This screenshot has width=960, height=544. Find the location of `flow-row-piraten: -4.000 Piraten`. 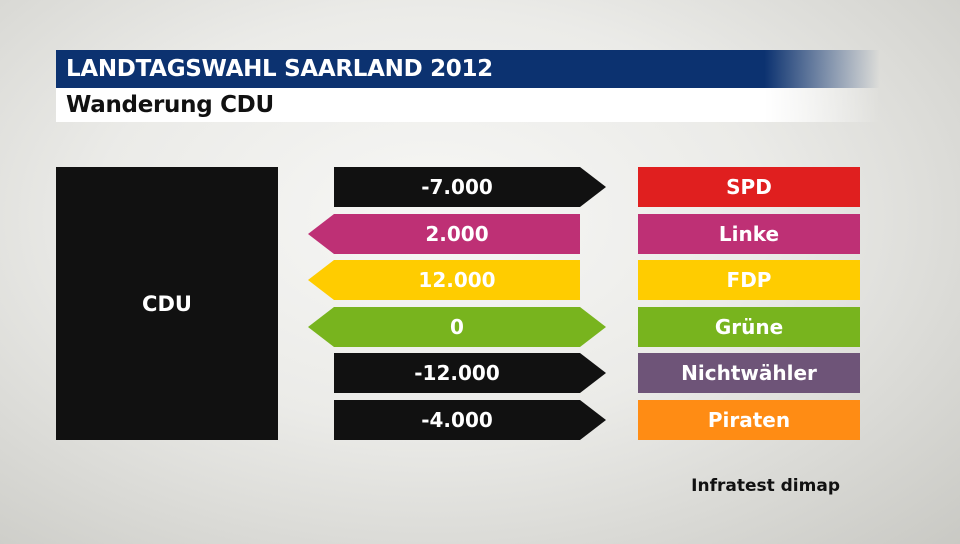

flow-row-piraten: -4.000 Piraten is located at coordinates (480, 420).